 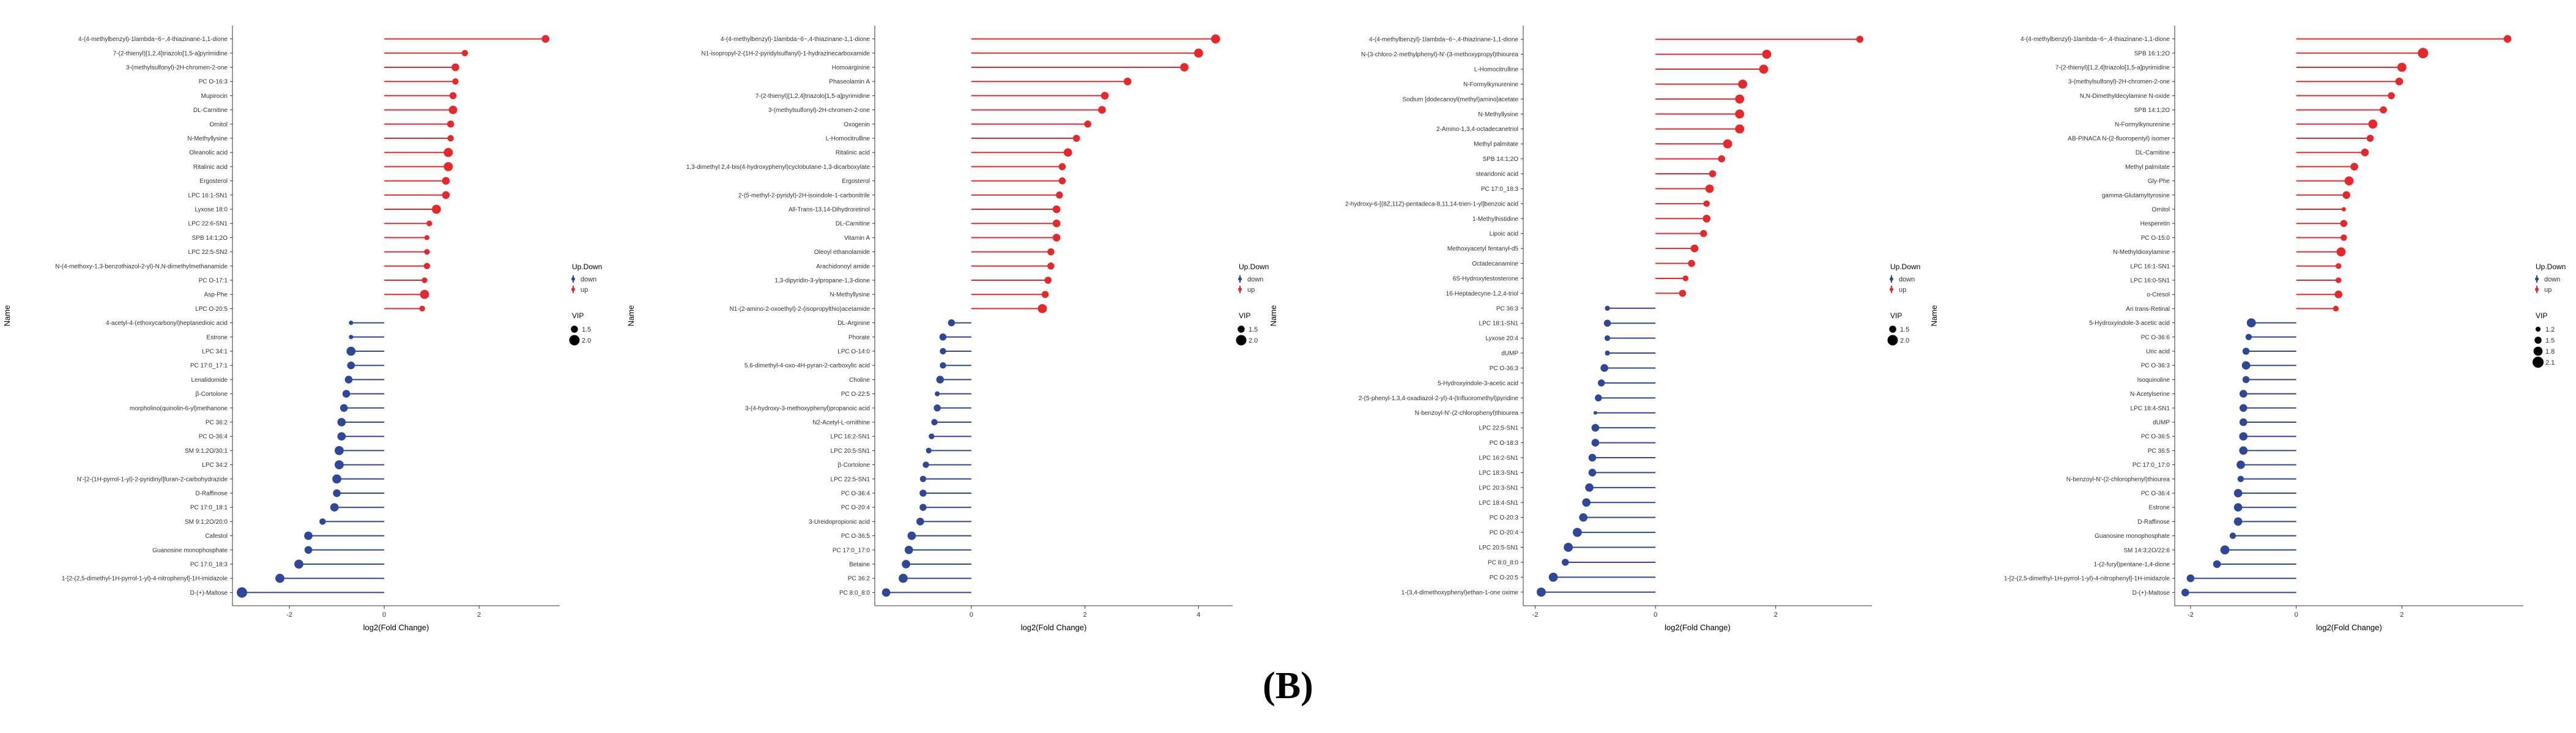 What do you see at coordinates (2150, 408) in the screenshot?
I see `y-tick-label: LPC 18:4-SN1` at bounding box center [2150, 408].